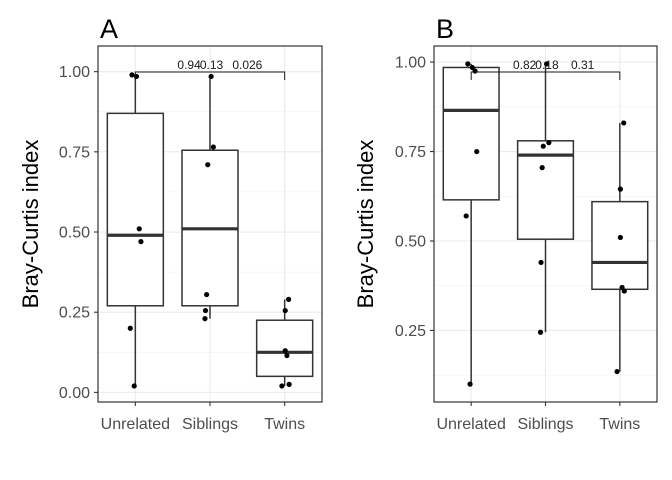 Image resolution: width=672 pixels, height=480 pixels. Describe the element at coordinates (189, 65) in the screenshot. I see `p-value-label: 0.94` at that location.